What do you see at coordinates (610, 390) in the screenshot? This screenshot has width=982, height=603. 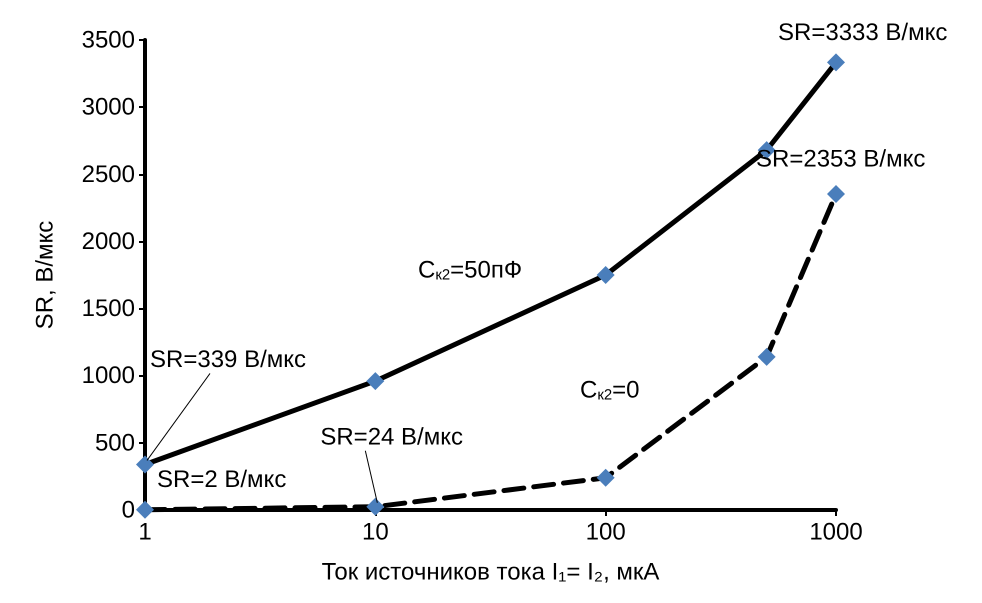 I see `annotation: Cк2=0` at bounding box center [610, 390].